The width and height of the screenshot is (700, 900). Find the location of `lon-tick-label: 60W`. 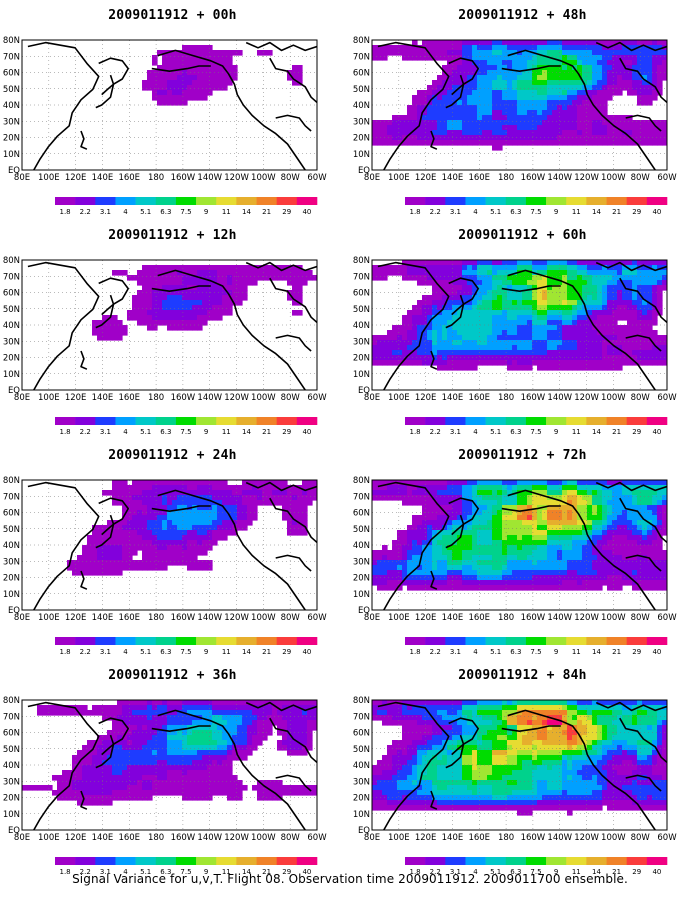

lon-tick-label: 60W is located at coordinates (317, 618).